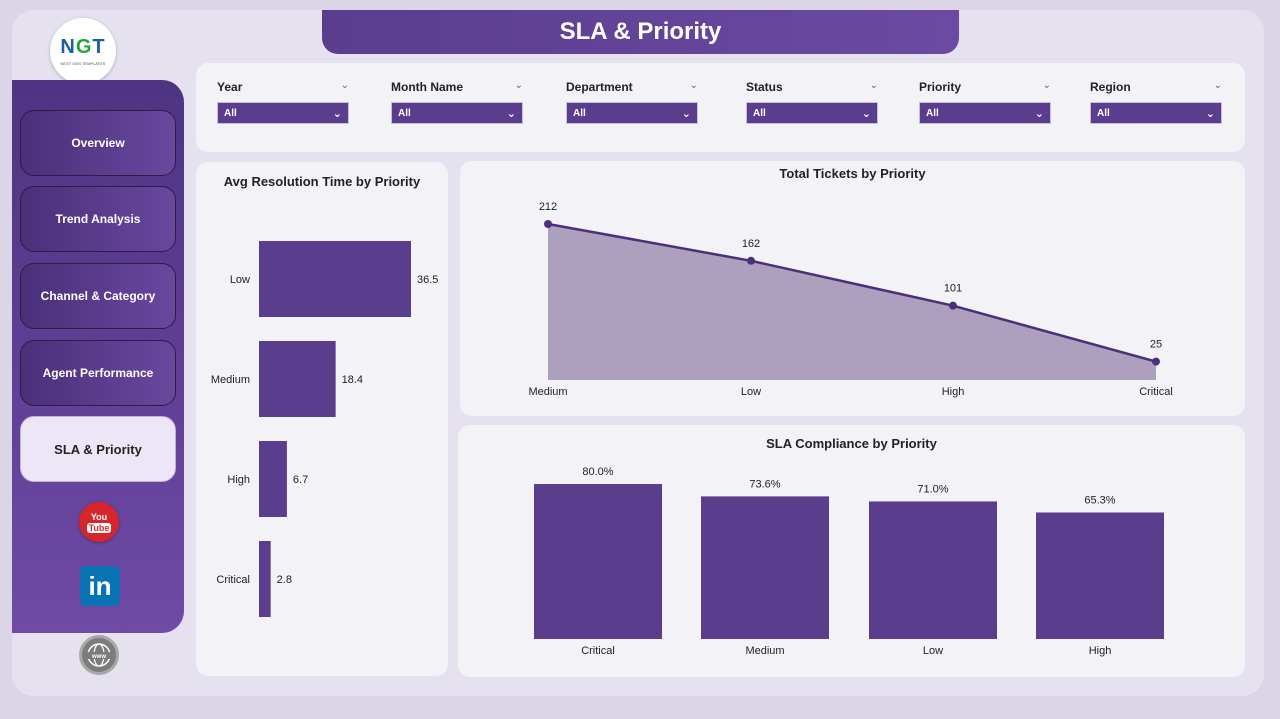  I want to click on nav-overview-button: Overview, so click(98, 143).